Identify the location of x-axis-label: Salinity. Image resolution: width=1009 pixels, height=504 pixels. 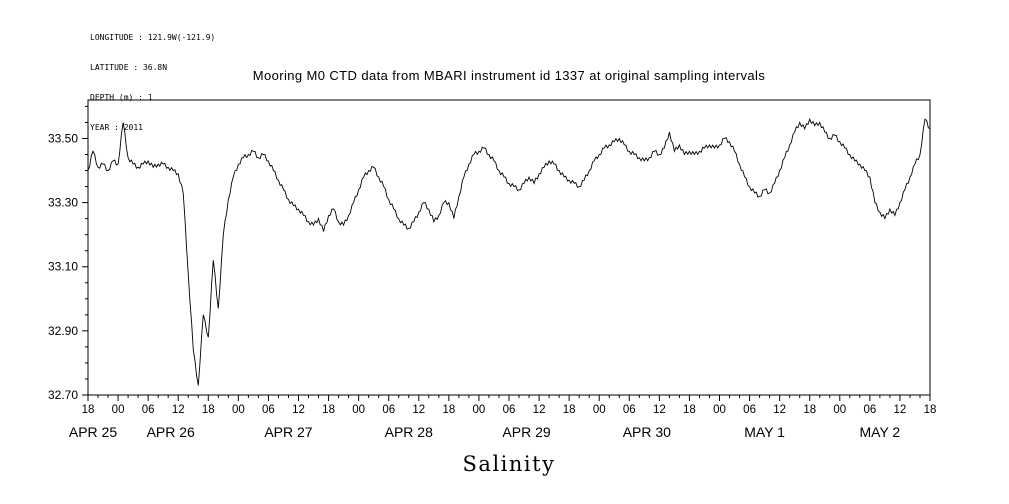
(509, 464).